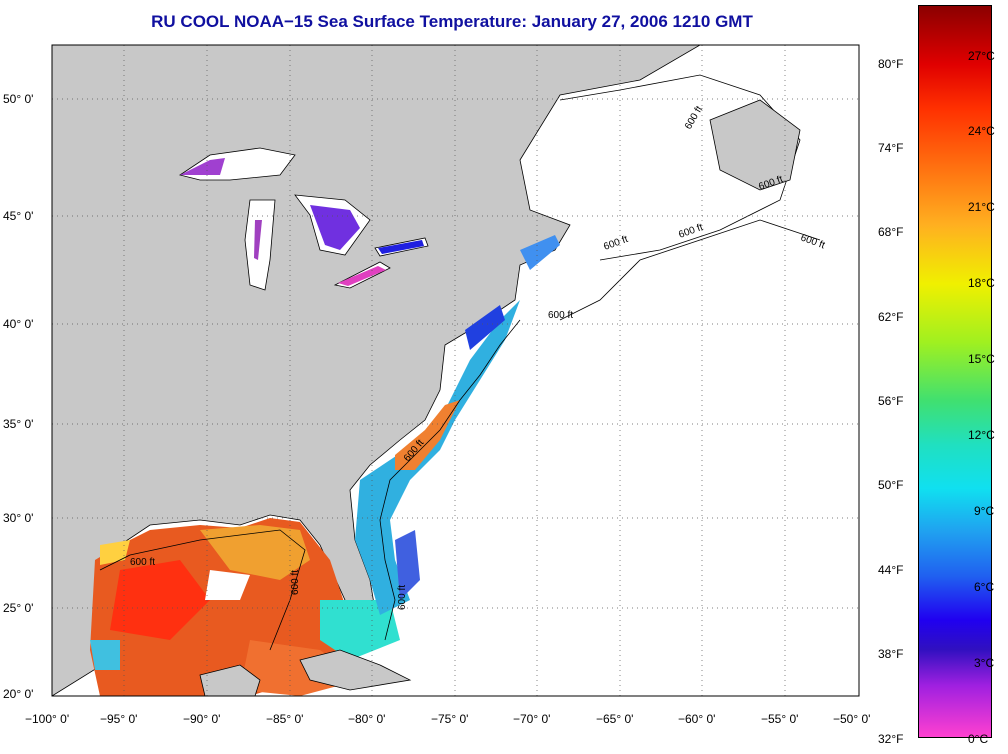 The width and height of the screenshot is (1008, 754). Describe the element at coordinates (285, 719) in the screenshot. I see `lon-tick: −85° 0'` at that location.